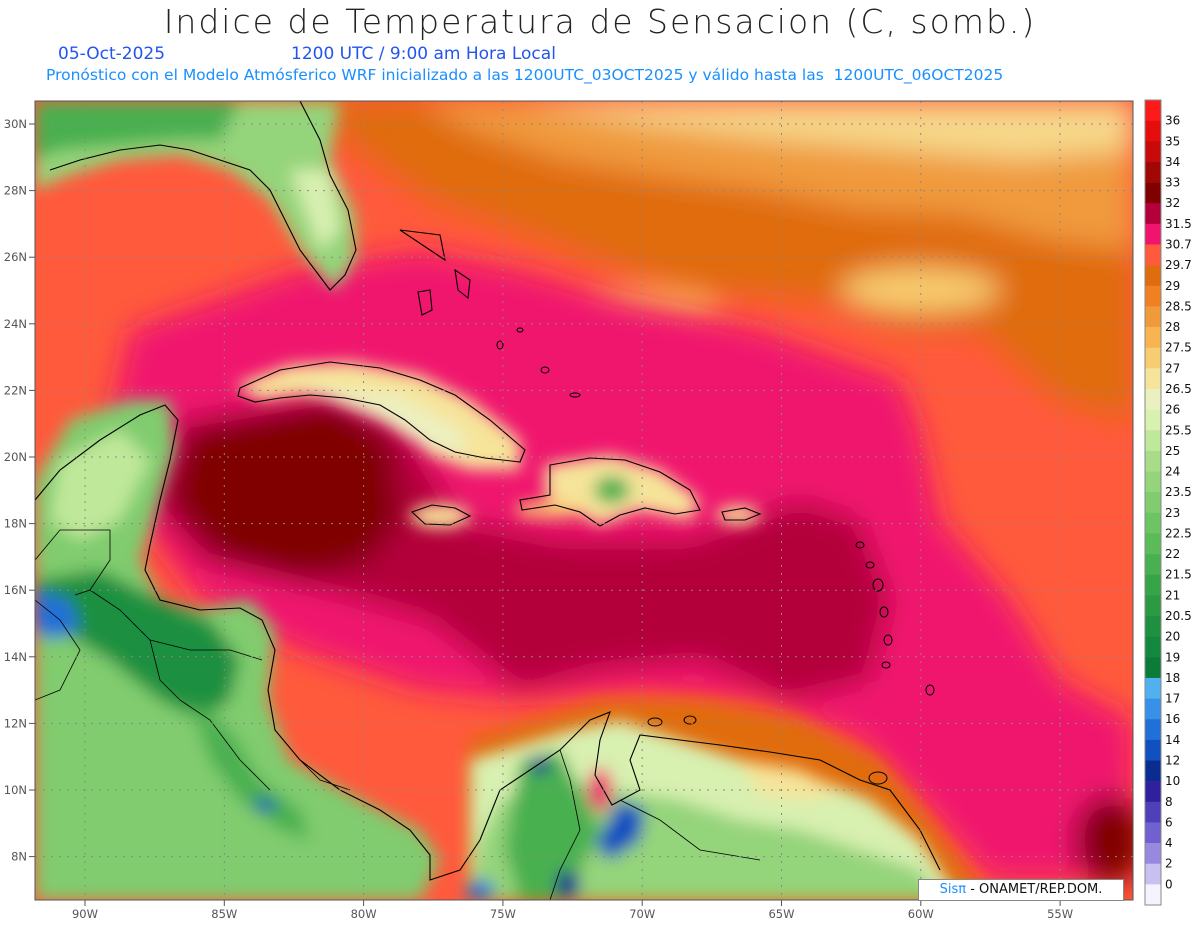  What do you see at coordinates (85, 914) in the screenshot?
I see `lon-label: 90W` at bounding box center [85, 914].